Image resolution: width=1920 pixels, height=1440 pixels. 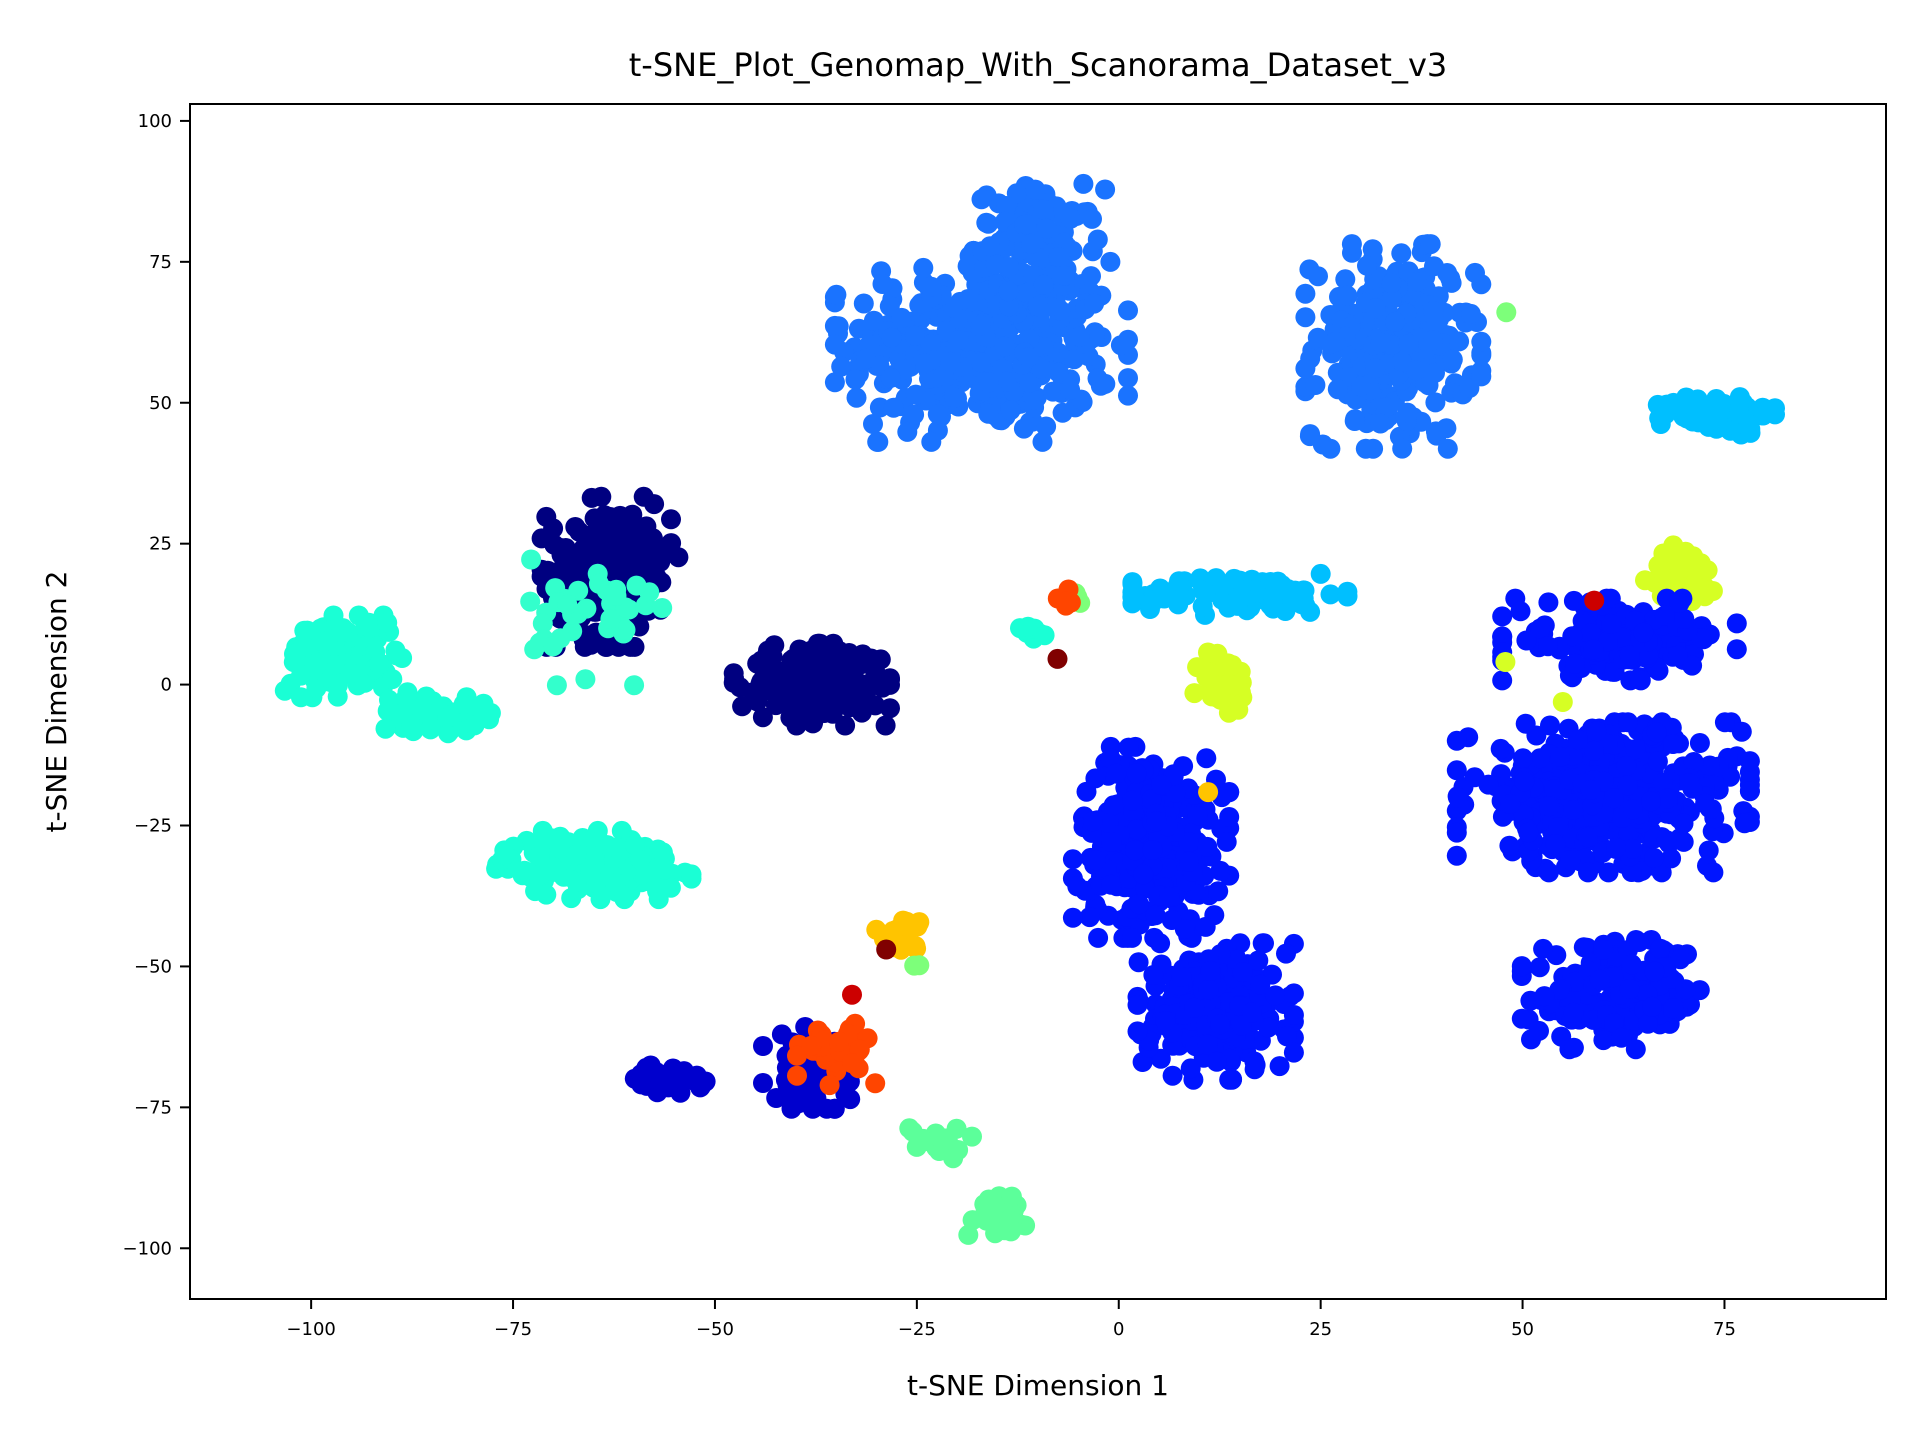 What do you see at coordinates (153, 1107) in the screenshot?
I see `y-tick-label: −75` at bounding box center [153, 1107].